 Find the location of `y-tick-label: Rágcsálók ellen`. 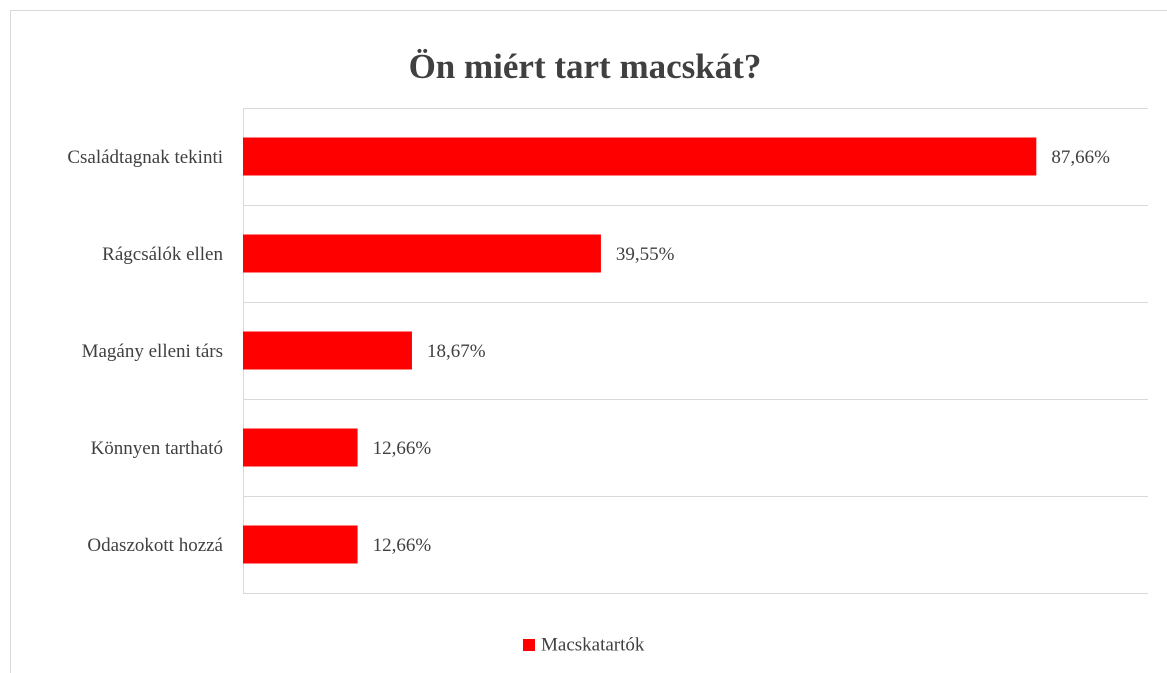

y-tick-label: Rágcsálók ellen is located at coordinates (162, 254).